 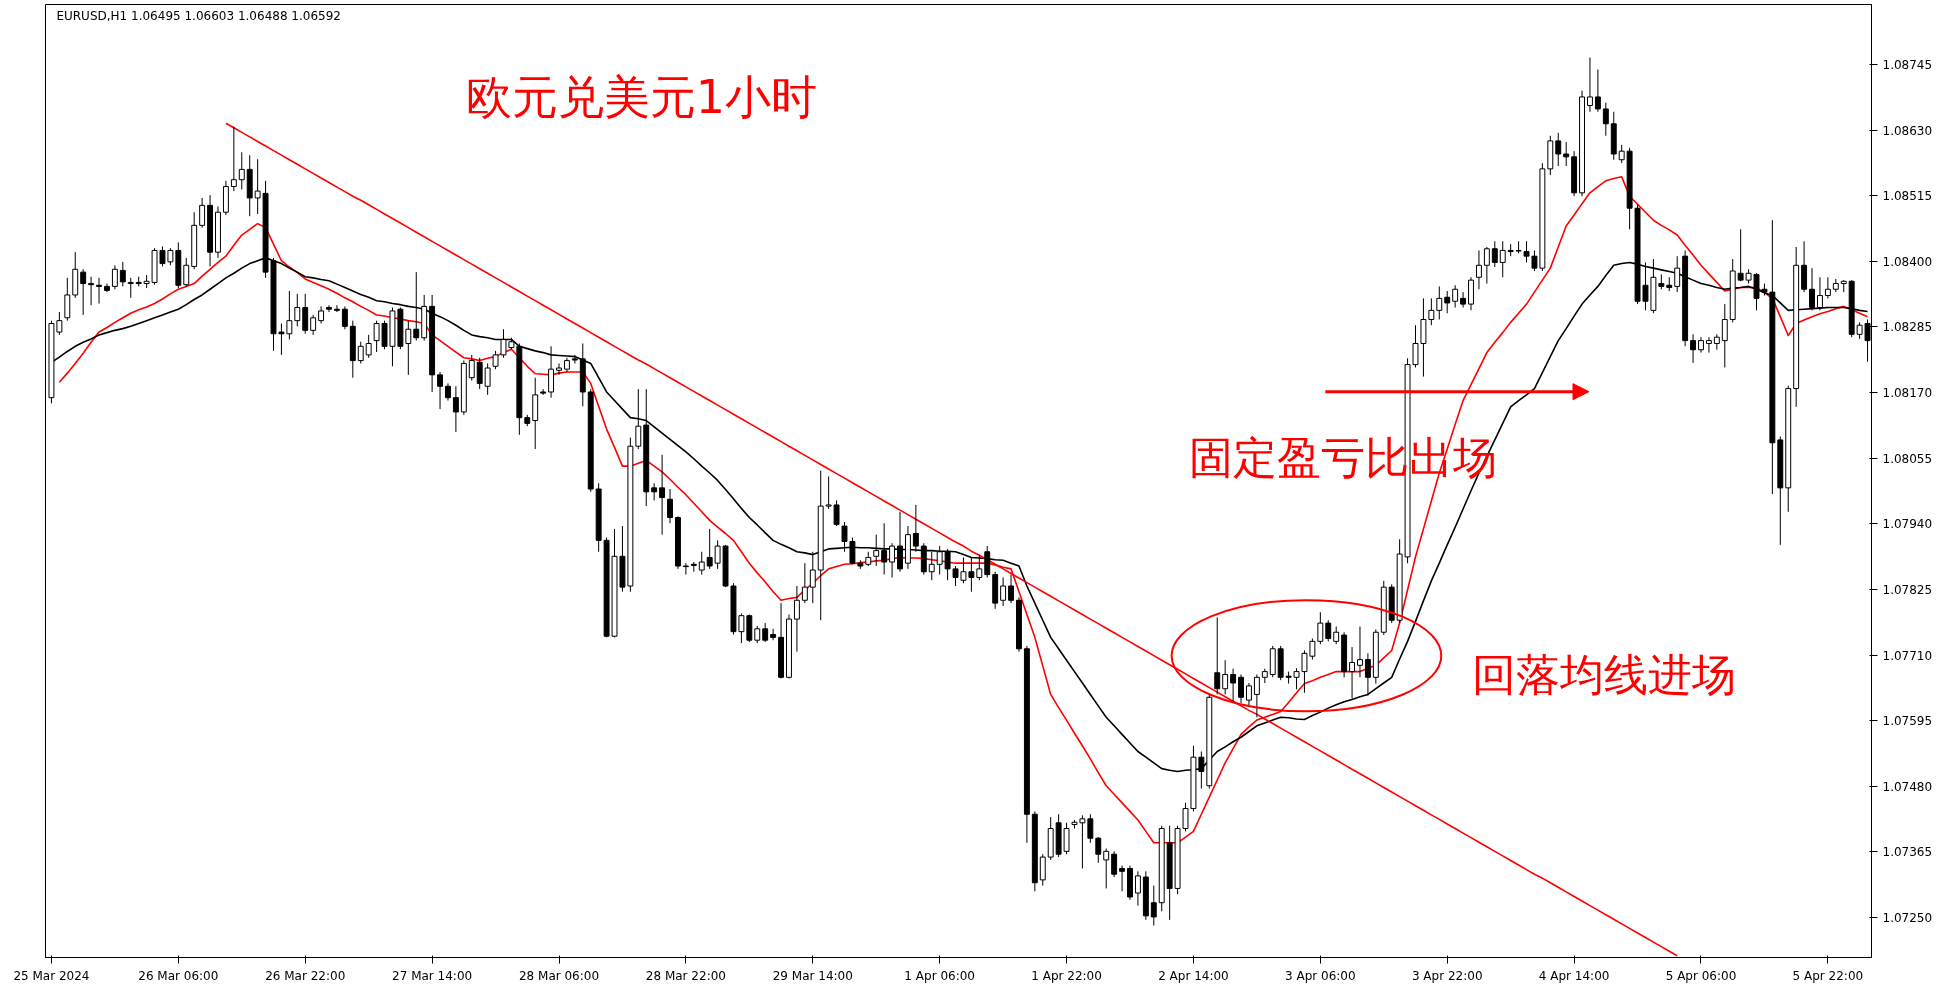 What do you see at coordinates (1604, 675) in the screenshot?
I see `annotation: 回落均线进场` at bounding box center [1604, 675].